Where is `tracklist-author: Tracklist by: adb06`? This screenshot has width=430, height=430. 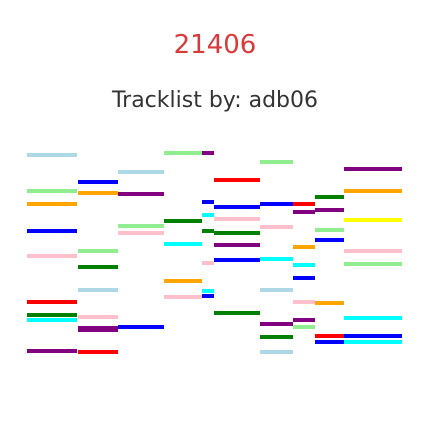
tracklist-author: Tracklist by: adb06 is located at coordinates (215, 100).